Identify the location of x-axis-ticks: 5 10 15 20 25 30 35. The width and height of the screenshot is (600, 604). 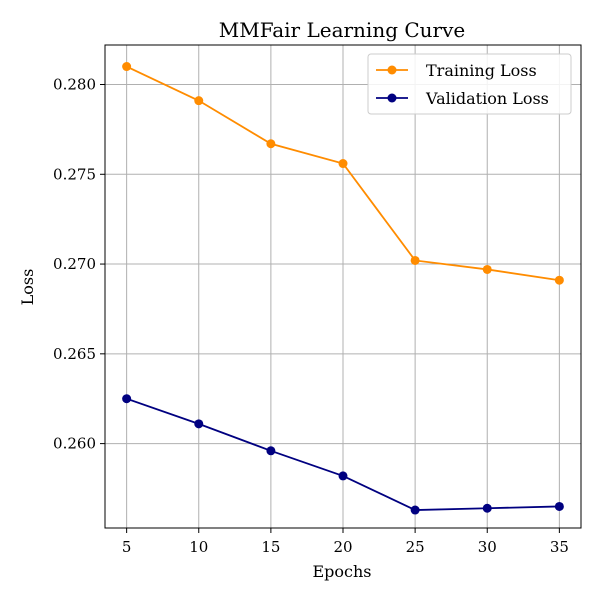
(345, 542).